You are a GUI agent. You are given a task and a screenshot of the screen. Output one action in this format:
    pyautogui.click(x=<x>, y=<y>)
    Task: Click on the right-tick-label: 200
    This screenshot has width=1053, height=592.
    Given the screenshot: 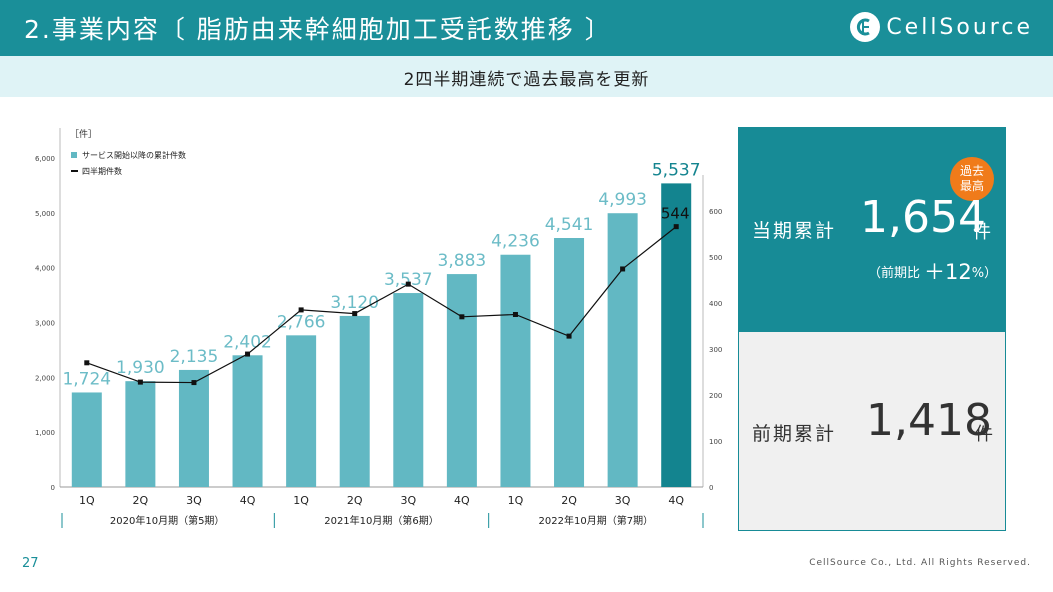 What is the action you would take?
    pyautogui.click(x=715, y=396)
    